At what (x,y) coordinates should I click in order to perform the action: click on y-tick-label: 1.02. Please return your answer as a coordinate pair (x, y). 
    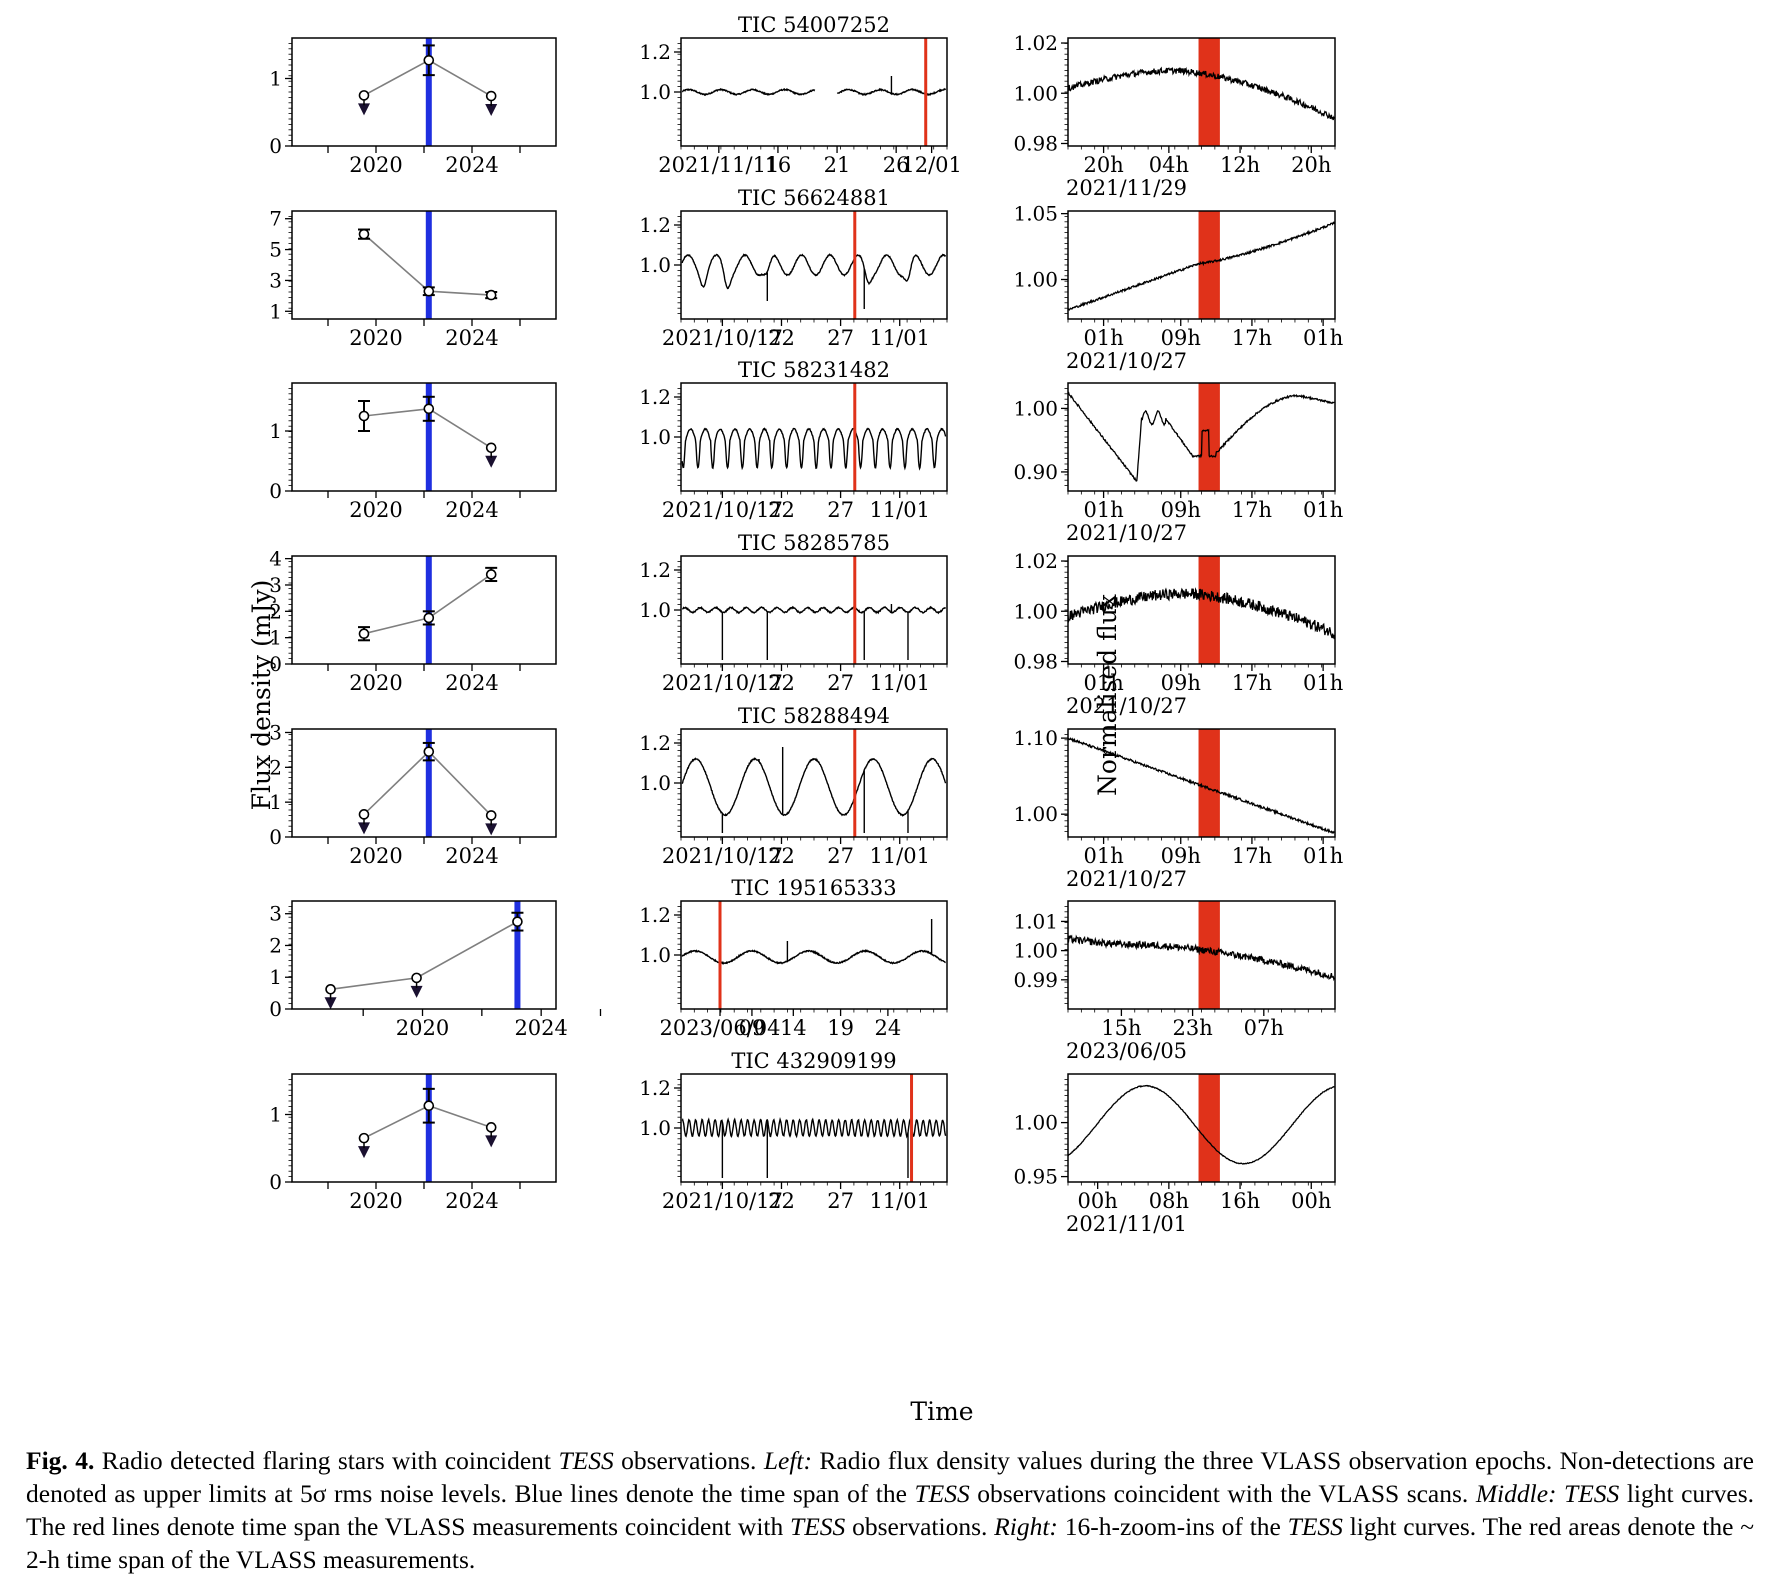
    Looking at the image, I should click on (1035, 43).